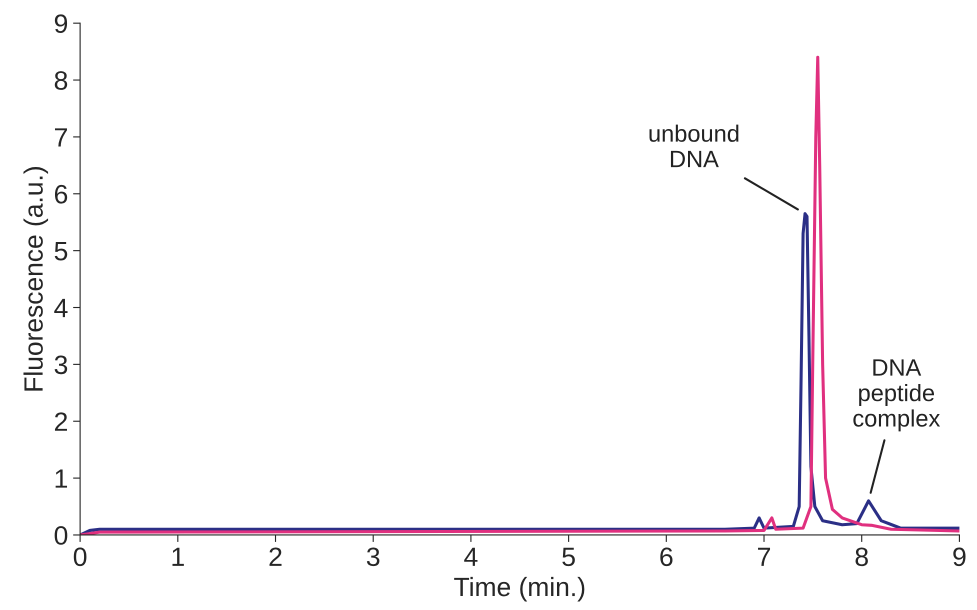  What do you see at coordinates (60, 421) in the screenshot?
I see `y-tick-label: 2` at bounding box center [60, 421].